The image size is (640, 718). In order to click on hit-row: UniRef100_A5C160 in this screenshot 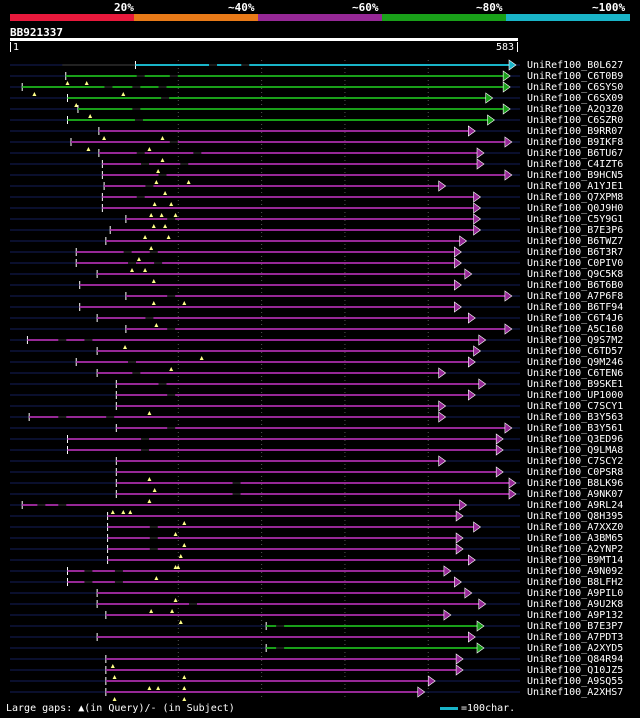, I will do `click(316, 329)`.